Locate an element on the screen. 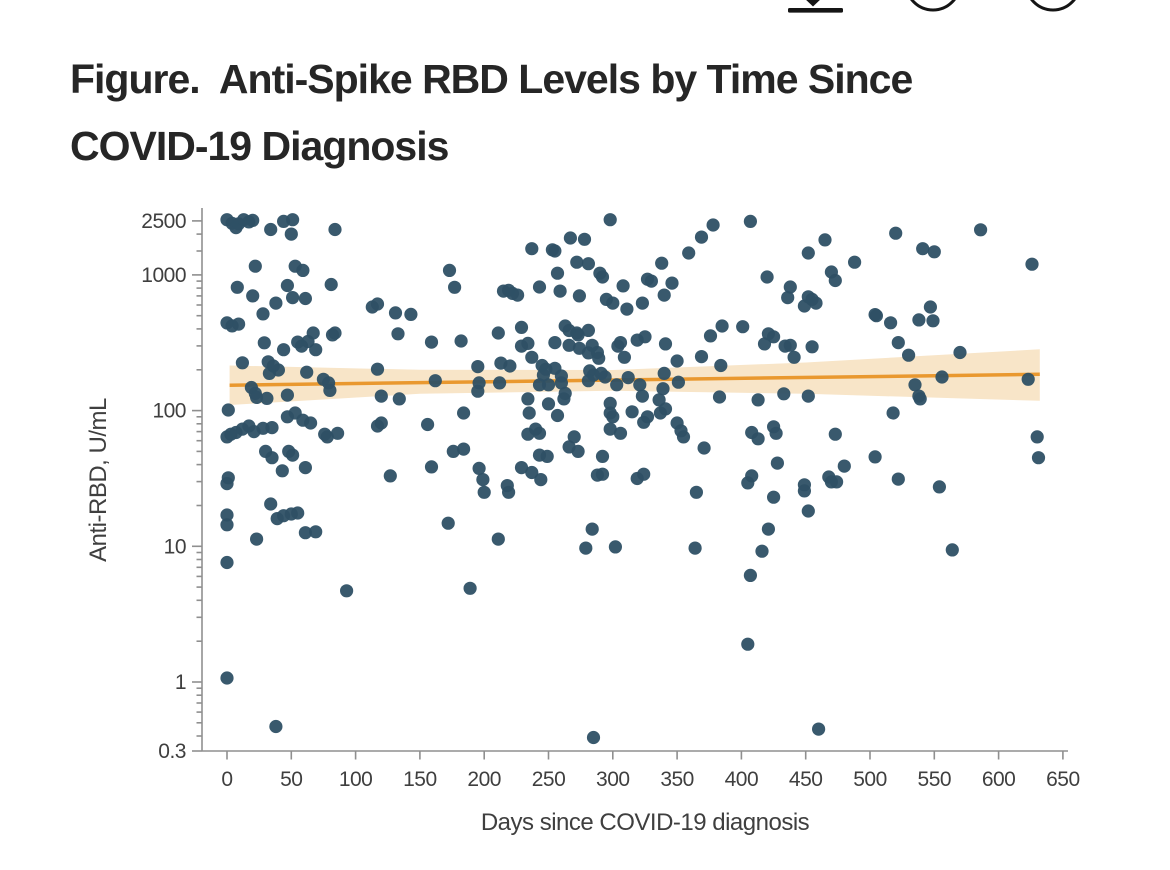 This screenshot has width=1170, height=870. toolbar-icons is located at coordinates (934, 6).